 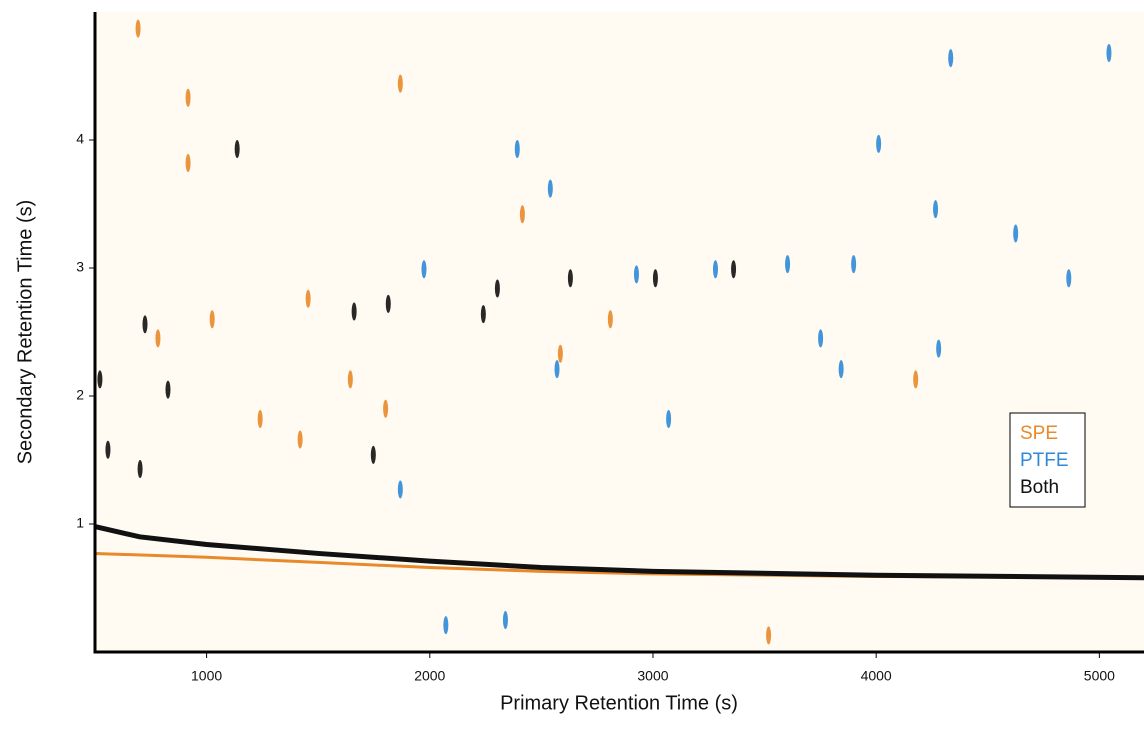 I want to click on y-tick-label: 4, so click(x=80, y=139).